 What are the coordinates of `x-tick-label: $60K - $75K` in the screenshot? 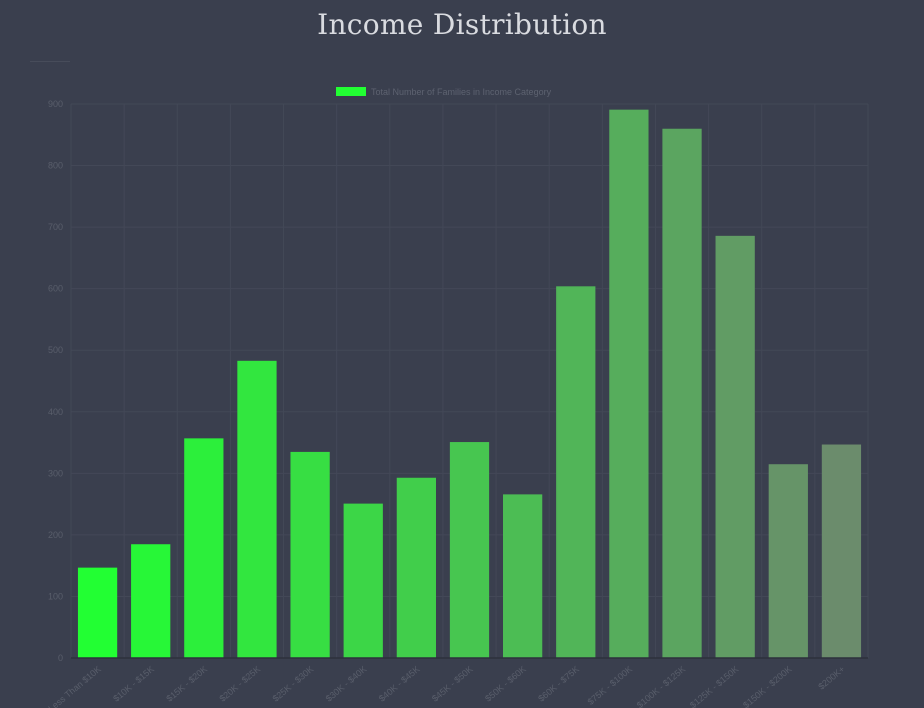 It's located at (558, 684).